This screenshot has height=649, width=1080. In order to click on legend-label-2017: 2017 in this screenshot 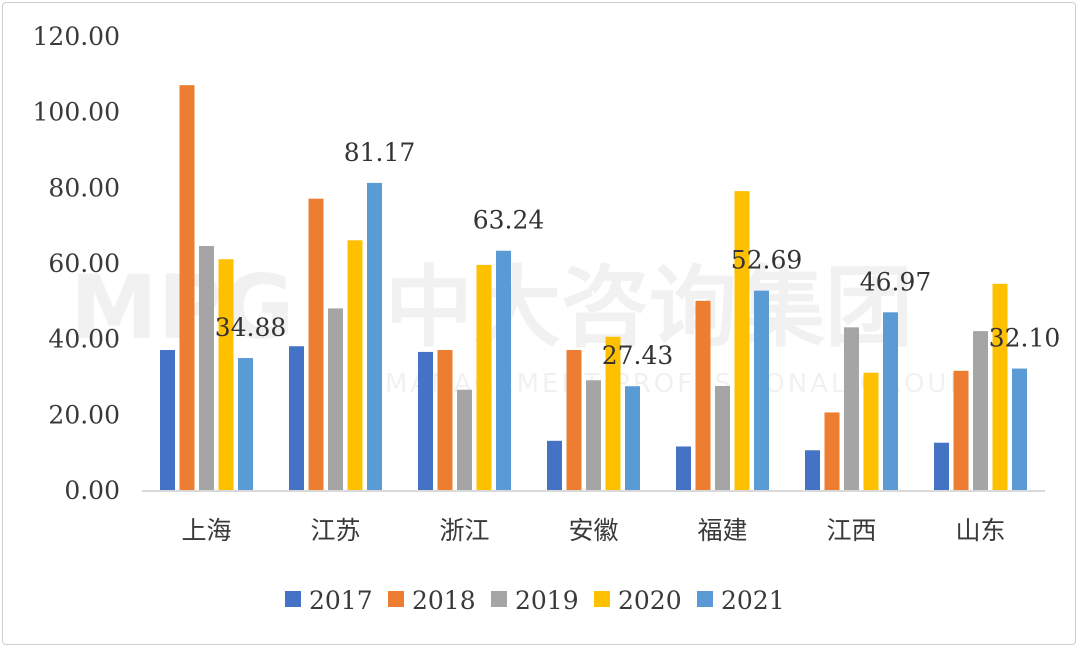, I will do `click(341, 600)`.